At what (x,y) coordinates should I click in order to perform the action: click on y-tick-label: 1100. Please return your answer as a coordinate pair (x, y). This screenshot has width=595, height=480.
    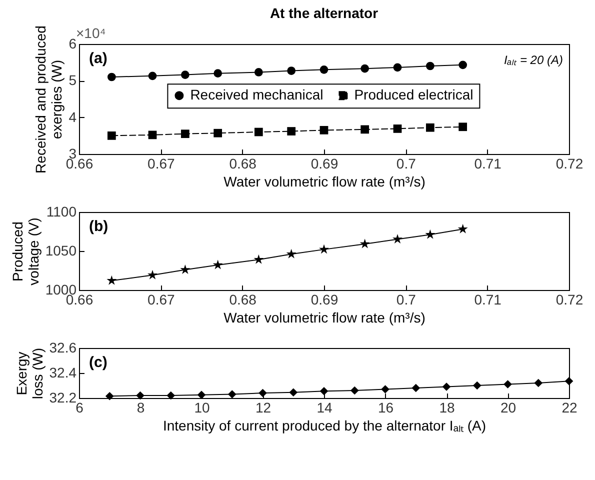
    Looking at the image, I should click on (61, 212).